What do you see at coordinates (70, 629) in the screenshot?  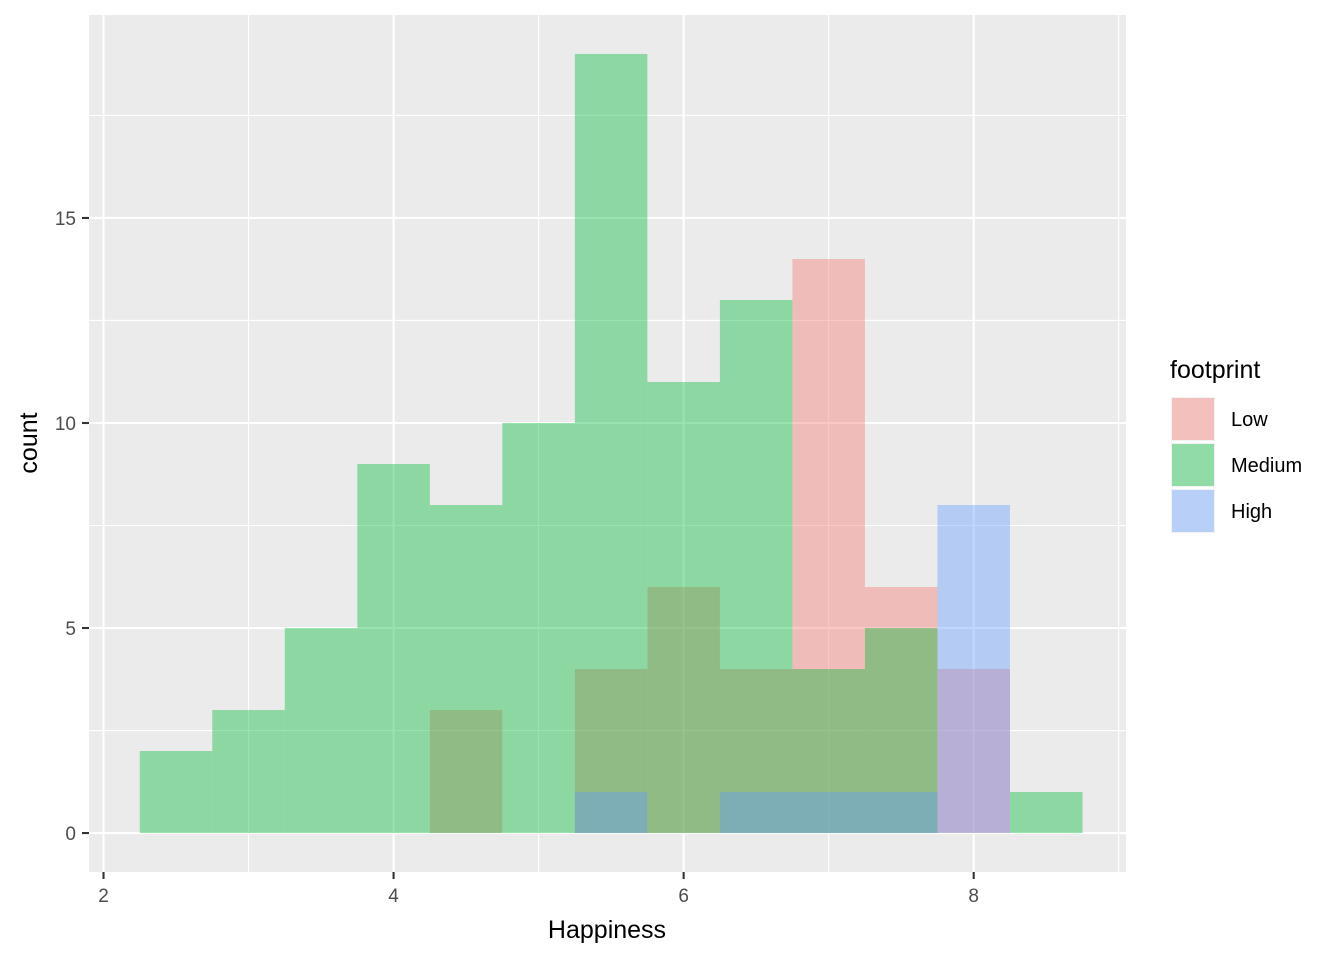 I see `y-tick-label: 5` at bounding box center [70, 629].